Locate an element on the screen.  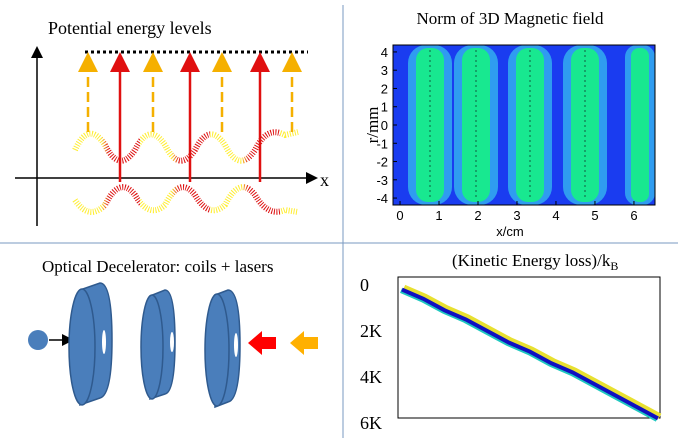
yellow-arrows is located at coordinates (190, 92).